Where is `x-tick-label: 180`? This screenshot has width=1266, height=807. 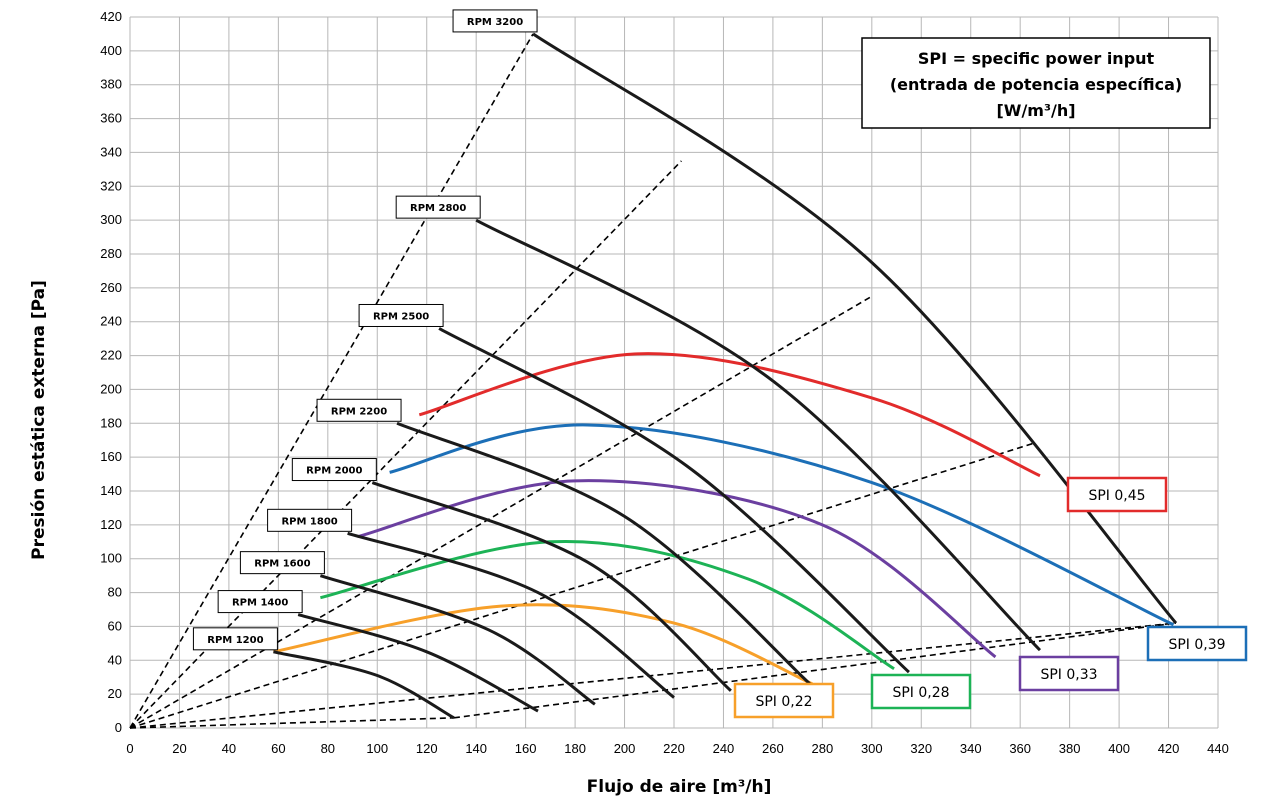 x-tick-label: 180 is located at coordinates (575, 748).